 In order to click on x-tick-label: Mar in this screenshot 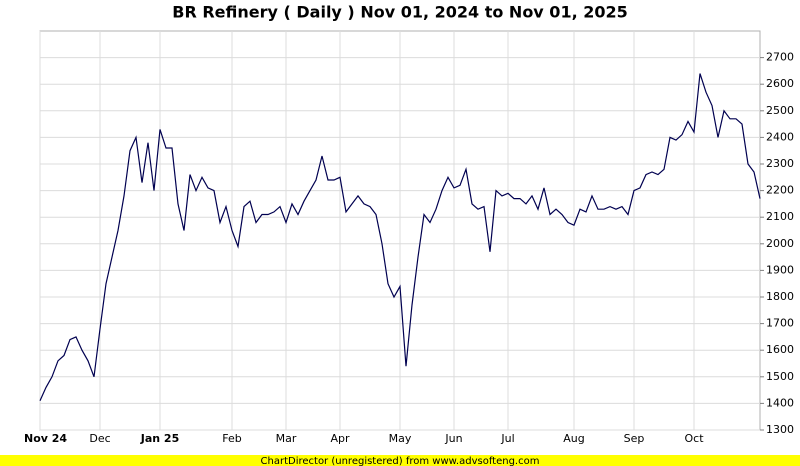, I will do `click(286, 438)`.